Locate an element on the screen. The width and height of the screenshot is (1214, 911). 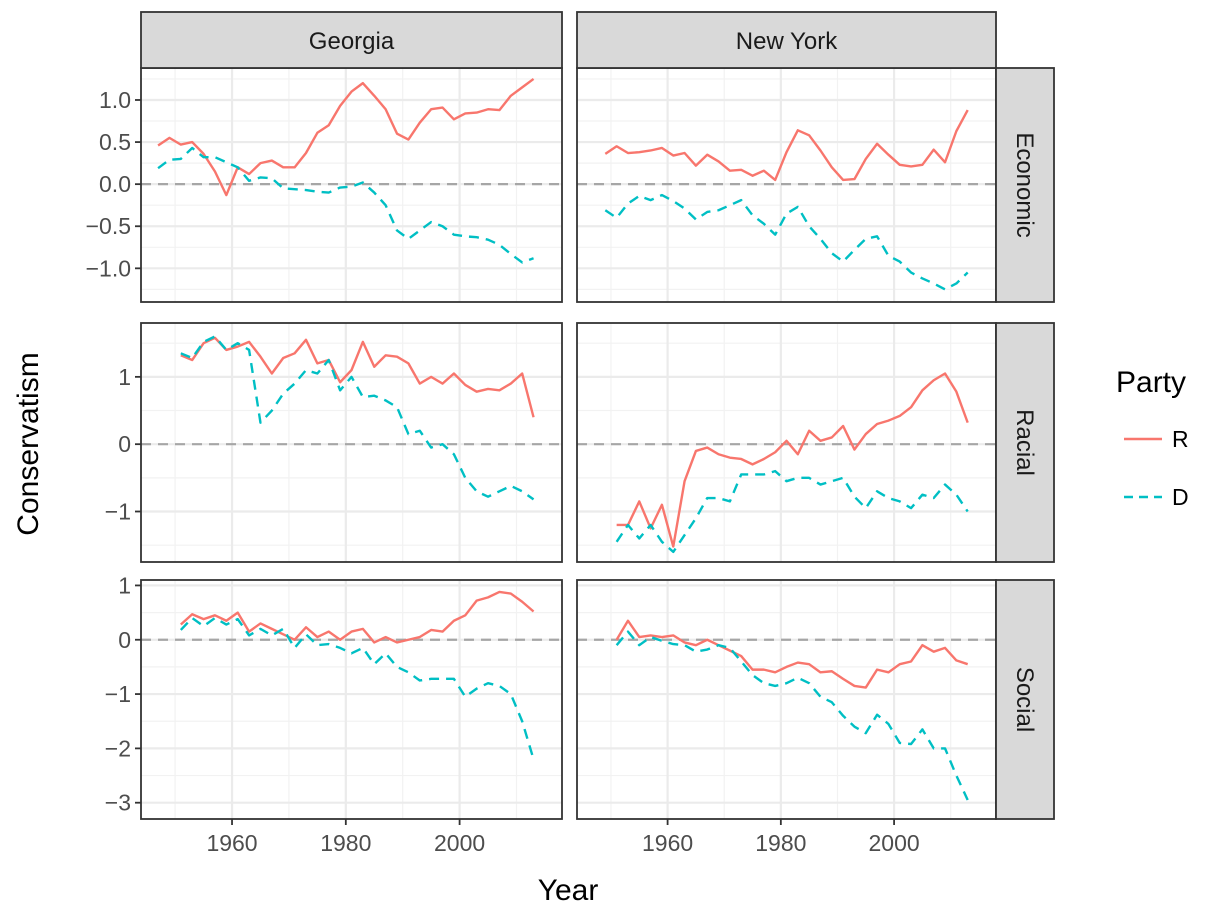
series-line-d-new-york-racial is located at coordinates (792, 511).